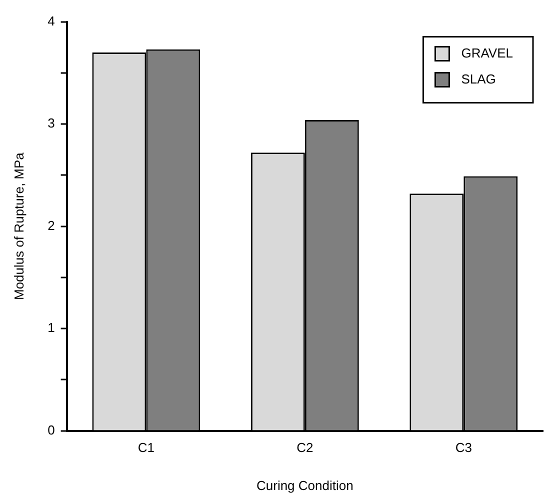 The width and height of the screenshot is (555, 503). What do you see at coordinates (51, 20) in the screenshot?
I see `y-tick-label: 4` at bounding box center [51, 20].